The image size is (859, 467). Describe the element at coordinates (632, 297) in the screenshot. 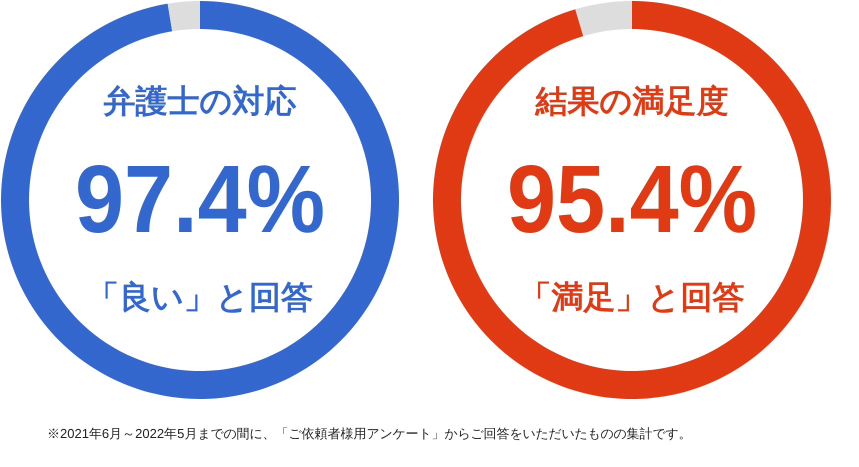

I see `text: 「満足」と回答` at that location.